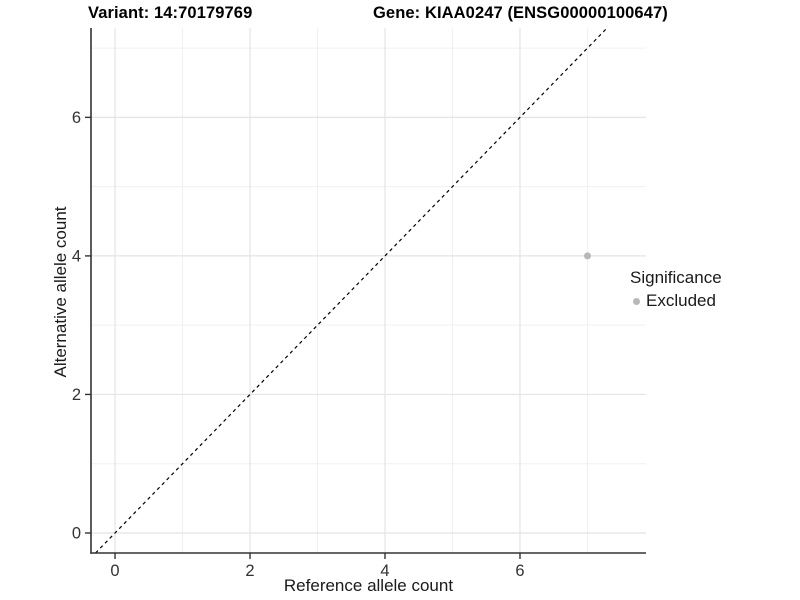 The width and height of the screenshot is (800, 600). I want to click on legend-title: Significance, so click(676, 277).